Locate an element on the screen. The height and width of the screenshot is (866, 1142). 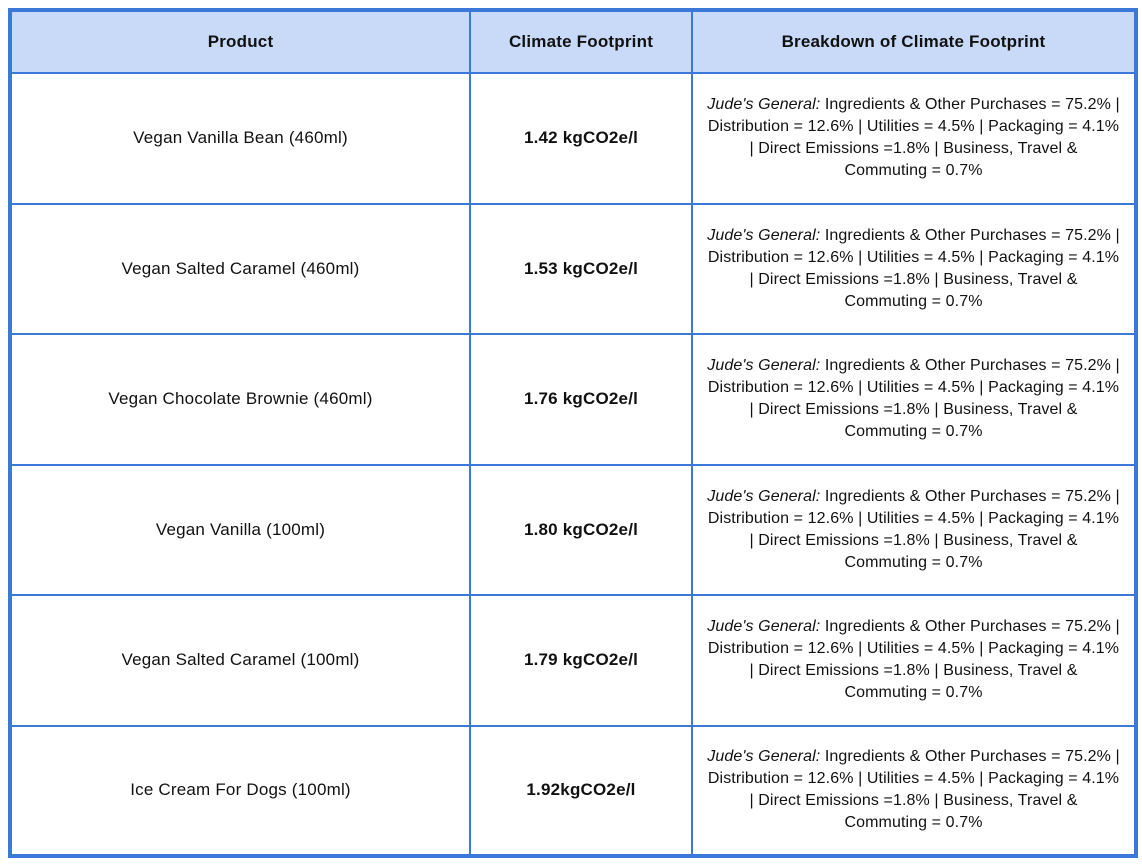
footprint-cell: 1.53 kgCO2e/l is located at coordinates (581, 268).